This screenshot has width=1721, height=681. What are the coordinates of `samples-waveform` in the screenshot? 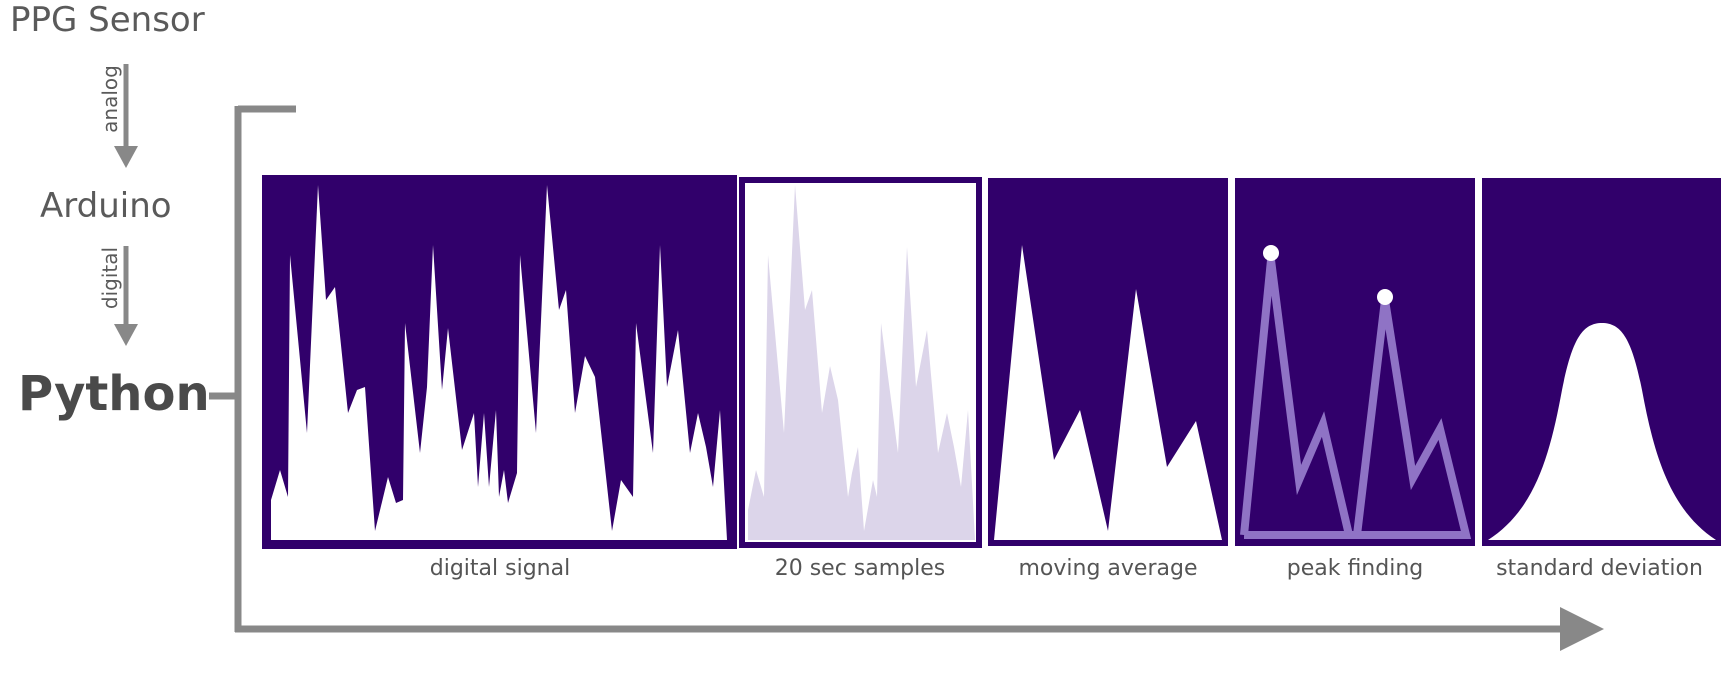 It's located at (861, 362).